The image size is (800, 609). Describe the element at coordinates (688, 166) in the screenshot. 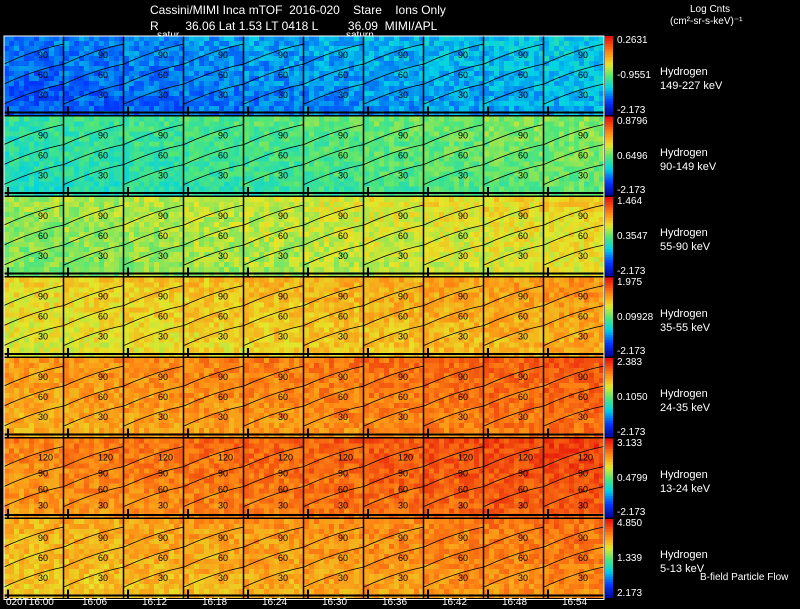

I see `energy-range-label: 90-149 keV` at that location.